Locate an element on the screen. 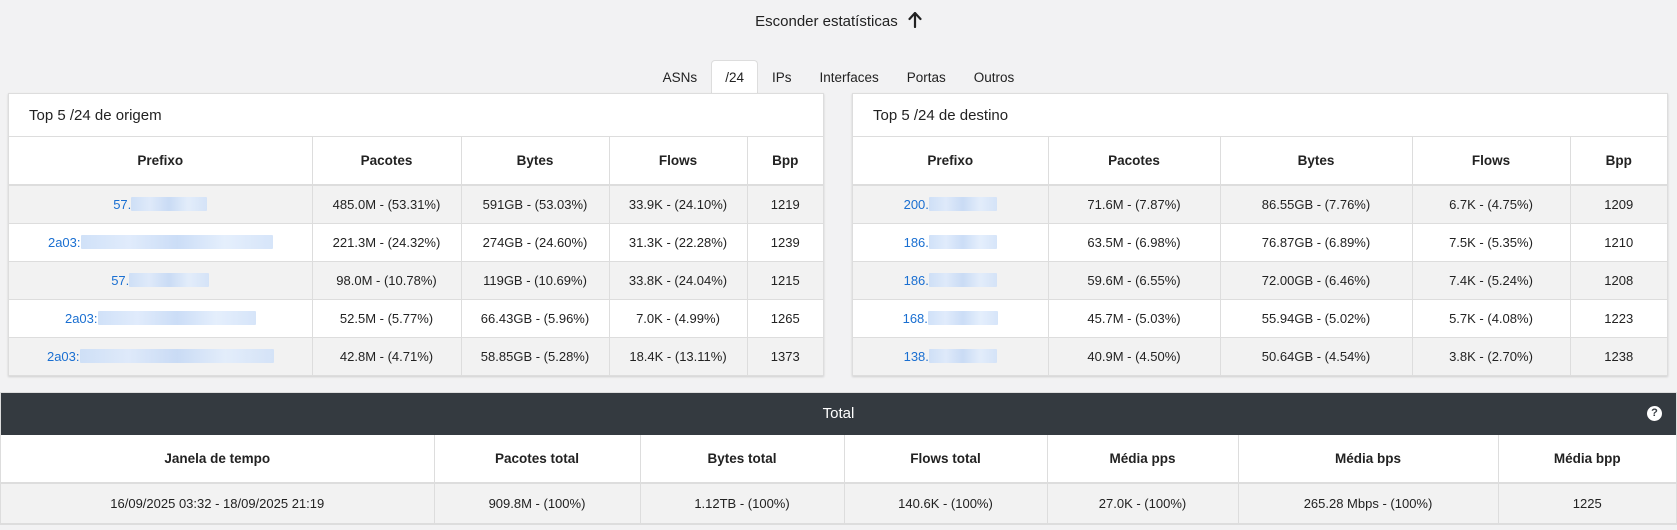 The width and height of the screenshot is (1677, 530). total-title: Total is located at coordinates (838, 413).